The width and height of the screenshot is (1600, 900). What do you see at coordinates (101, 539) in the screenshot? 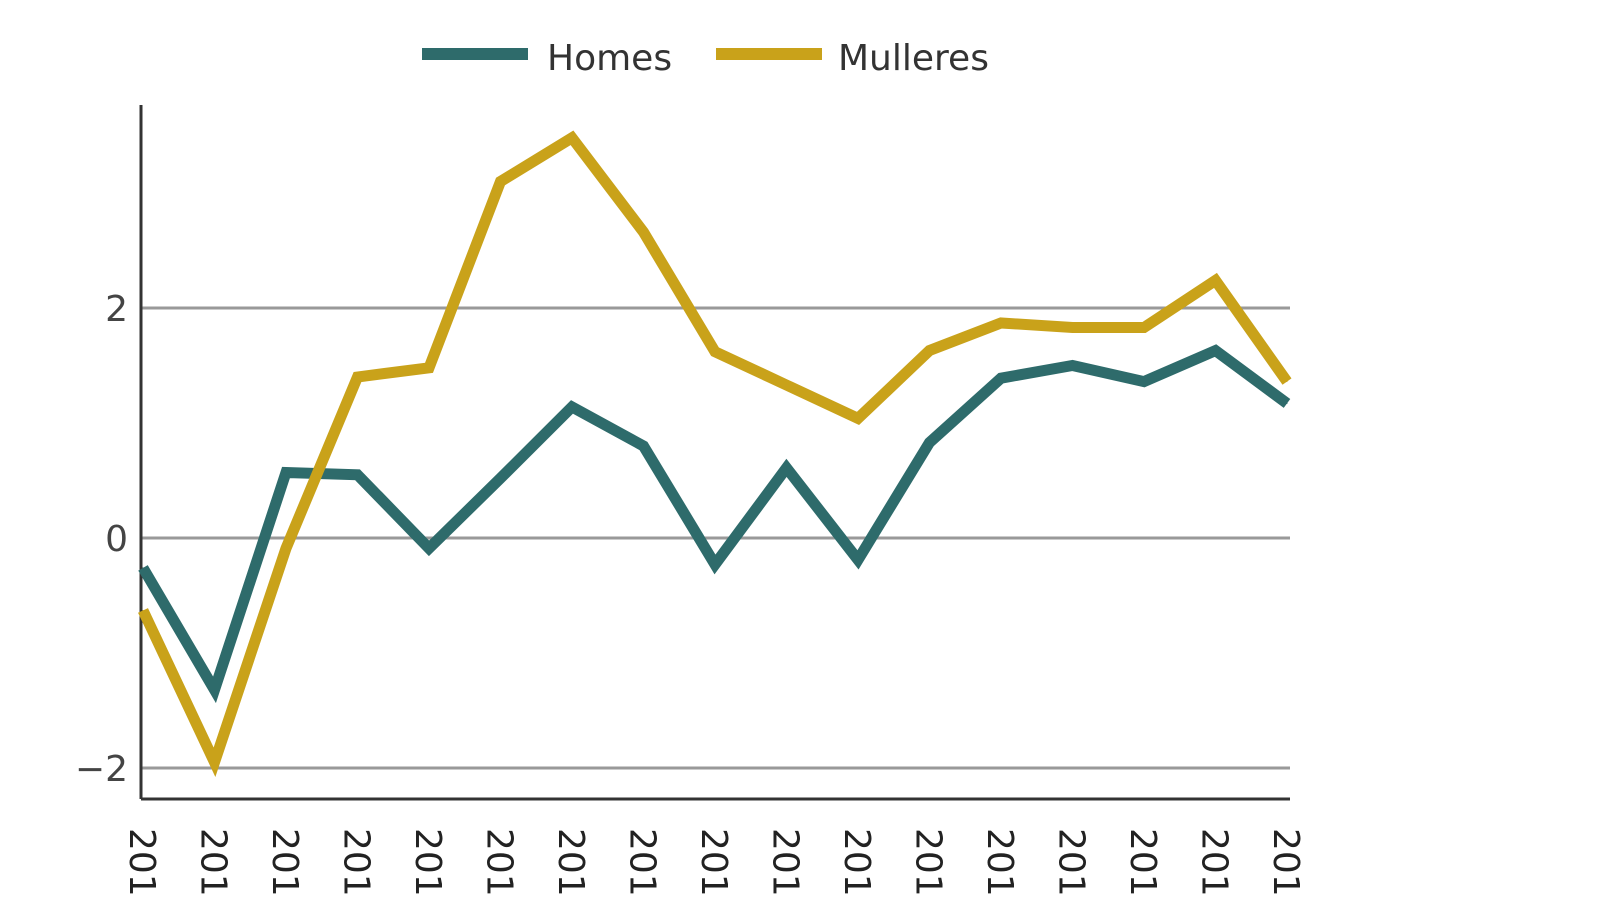
I see `y-axis-ticks: −2 0 2` at bounding box center [101, 539].